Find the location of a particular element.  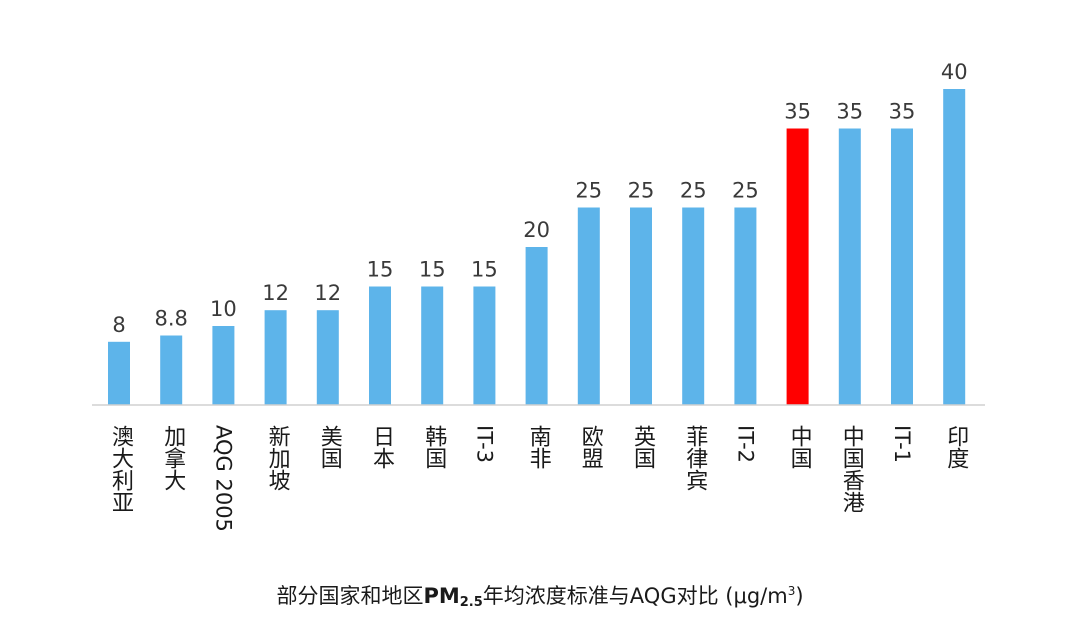

category-label-5: 日本 is located at coordinates (381, 447).